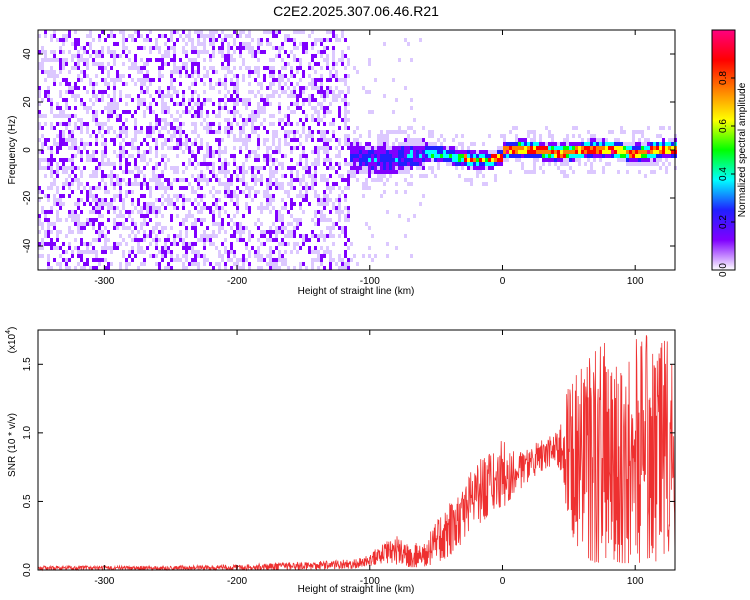 The height and width of the screenshot is (600, 750). What do you see at coordinates (742, 149) in the screenshot?
I see `colorbar-label: Normalized spectral amplitude` at bounding box center [742, 149].